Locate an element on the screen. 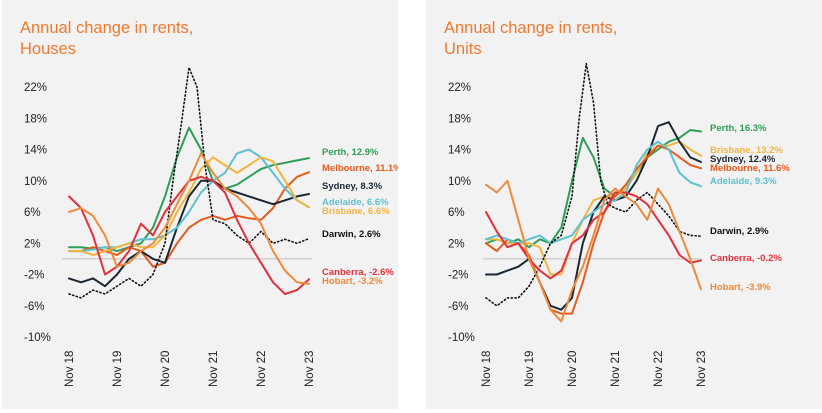  end-label-melbourne: Melbourne, 11.1% is located at coordinates (360, 168).